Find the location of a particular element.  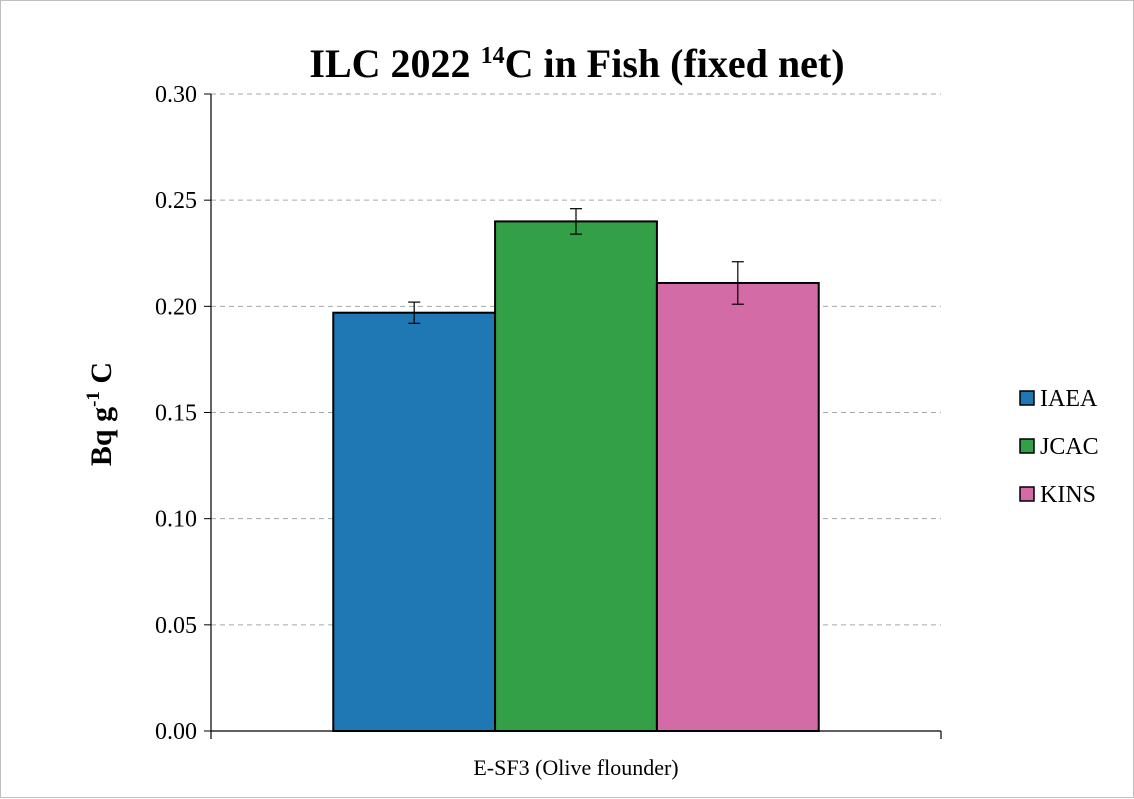

x-category-labels: E-SF3 (Olive flounder) is located at coordinates (575, 767).